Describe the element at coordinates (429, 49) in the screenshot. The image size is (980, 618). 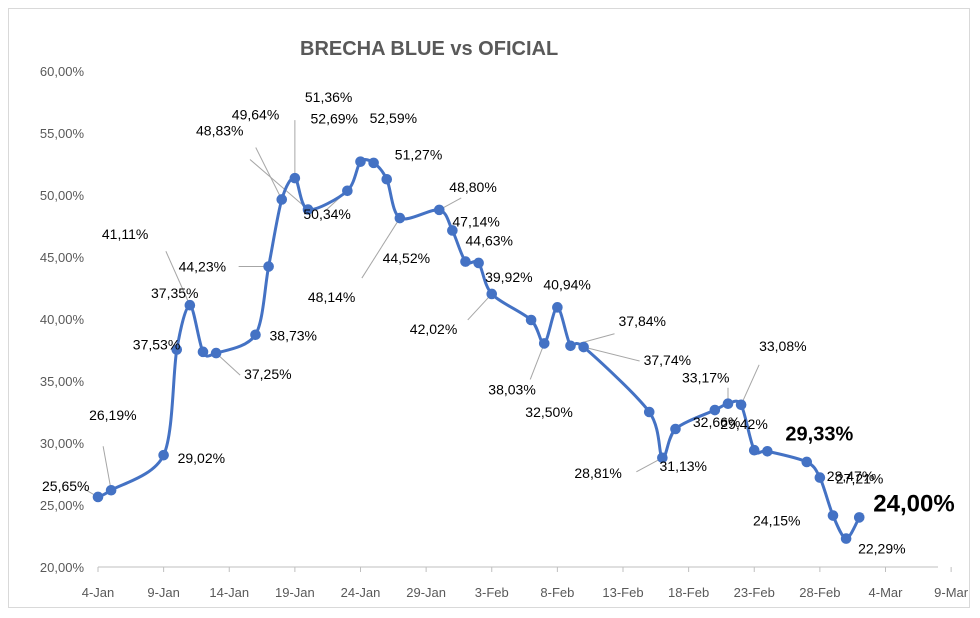
I see `chart-title: BRECHA BLUE vs OFICIAL` at that location.